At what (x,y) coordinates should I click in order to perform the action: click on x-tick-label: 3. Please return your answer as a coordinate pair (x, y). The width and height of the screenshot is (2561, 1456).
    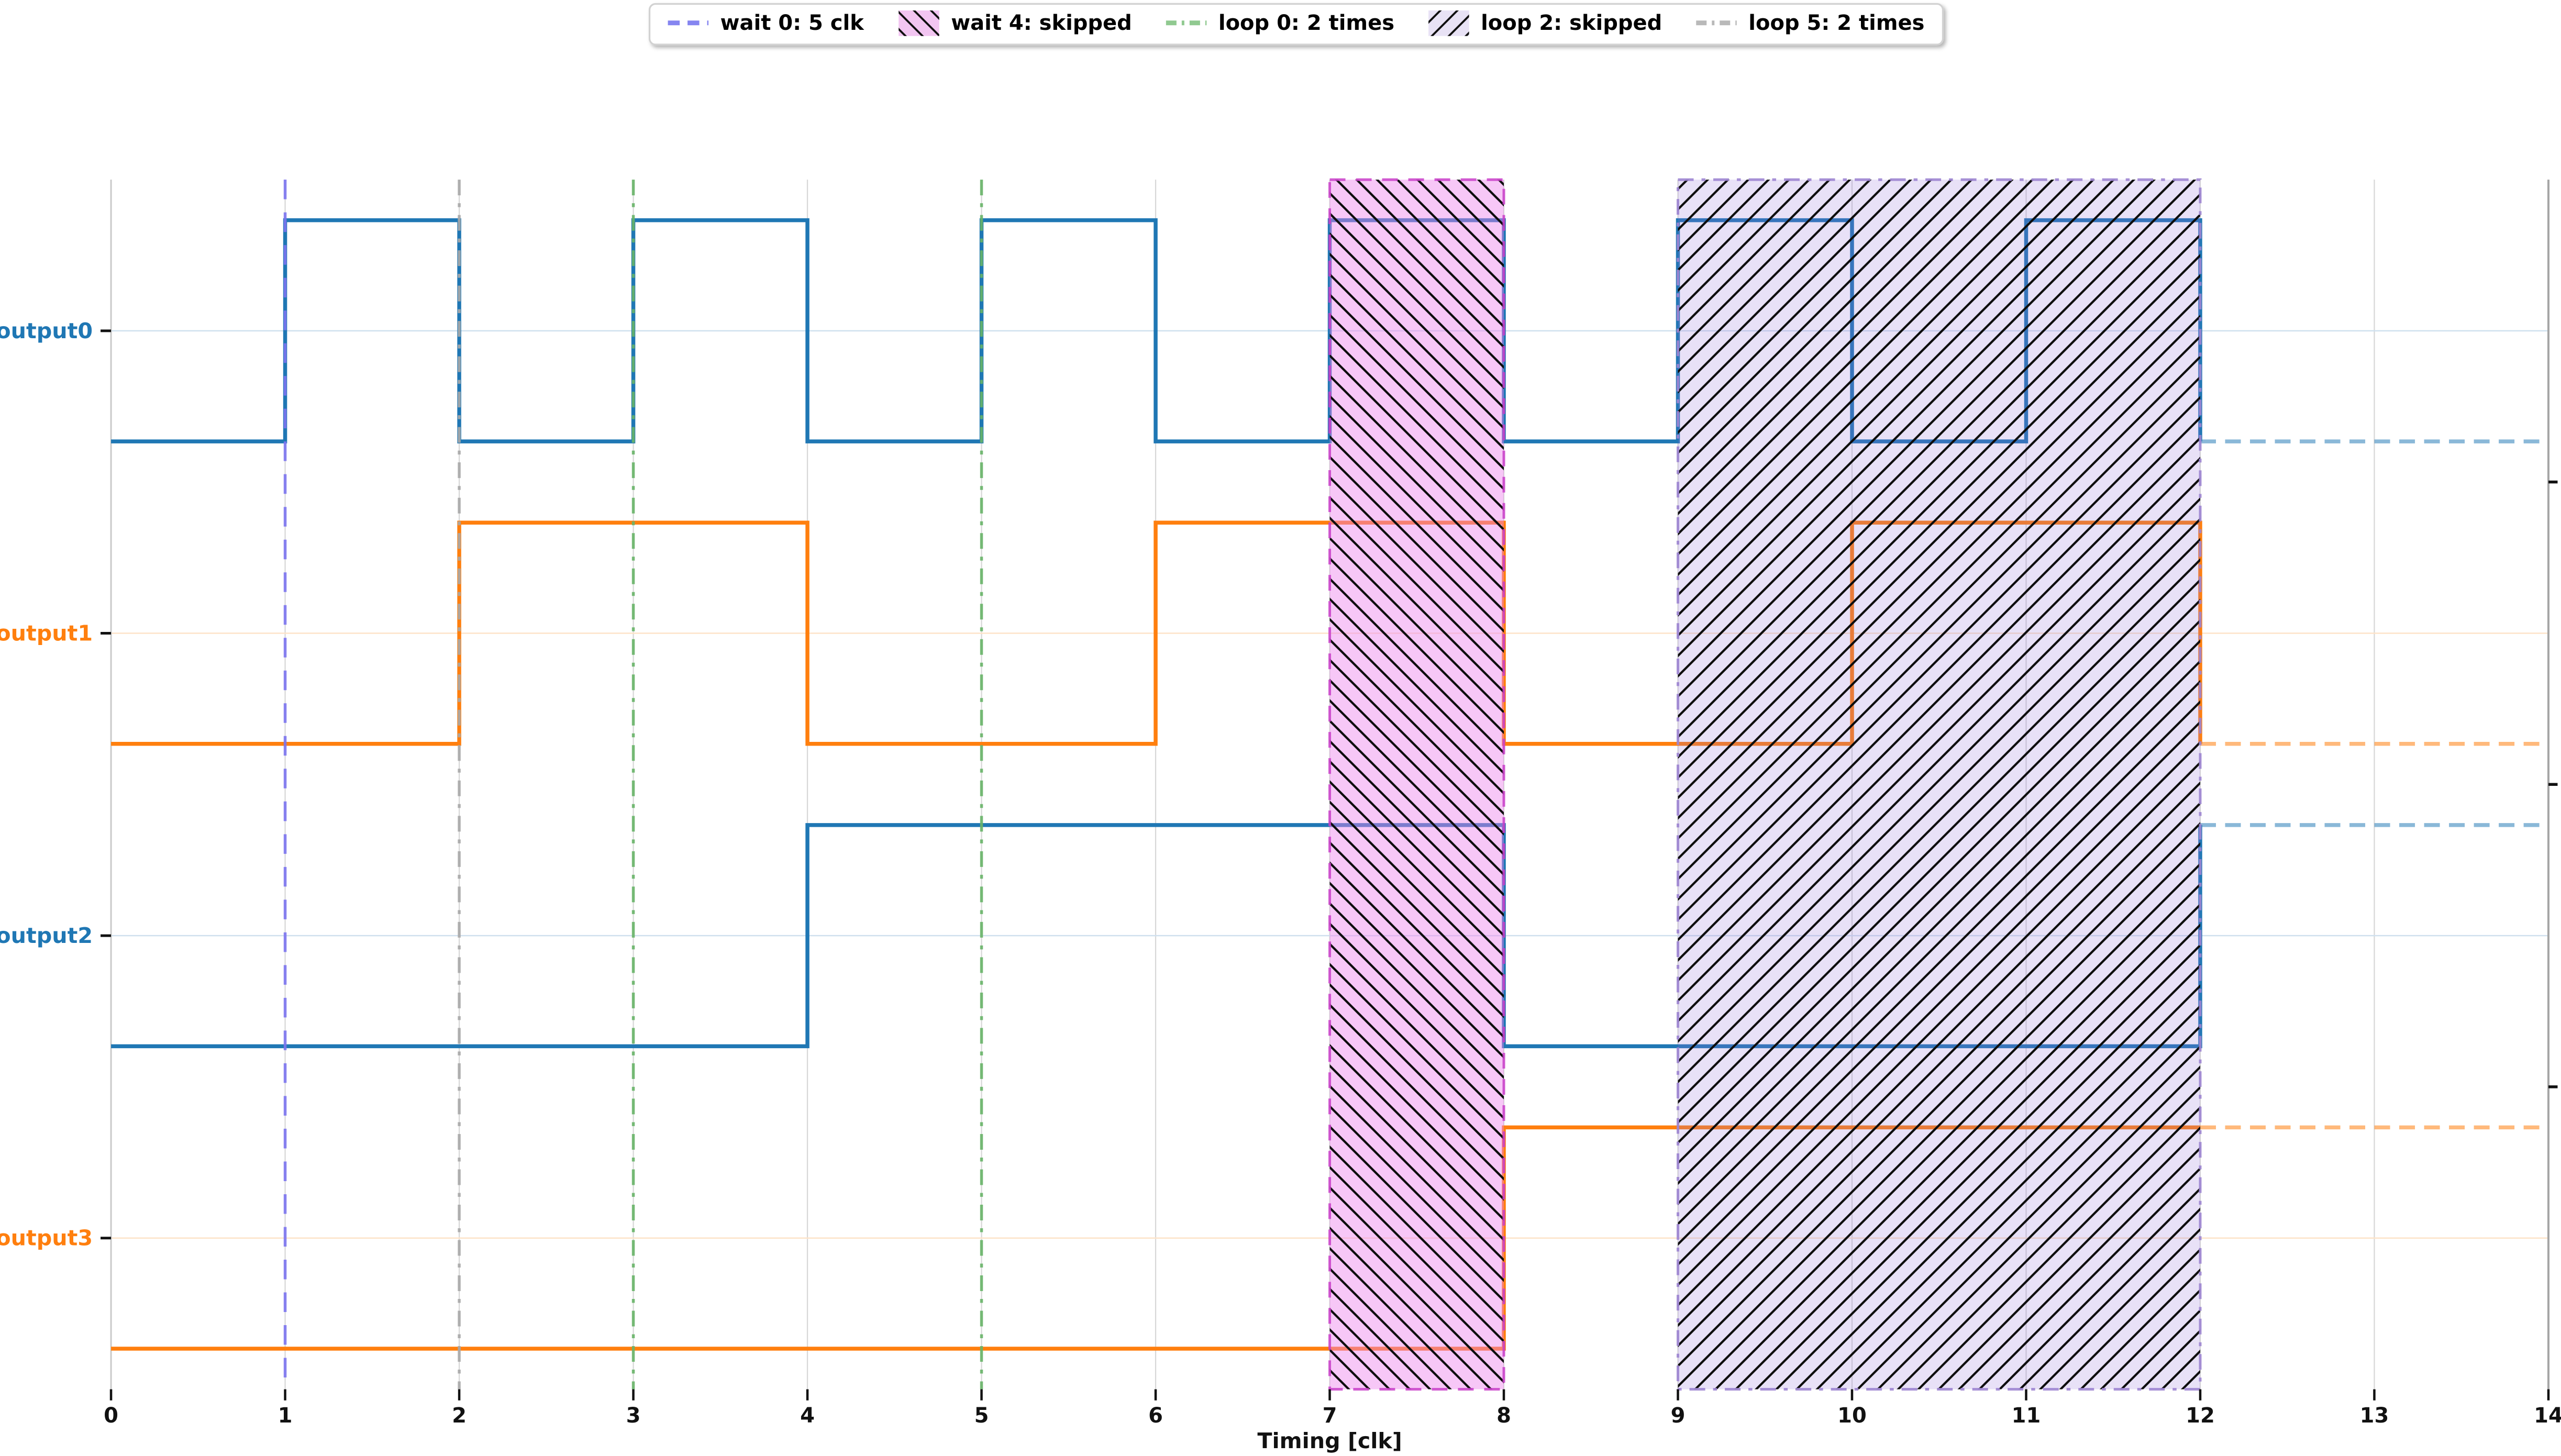
    Looking at the image, I should click on (634, 1416).